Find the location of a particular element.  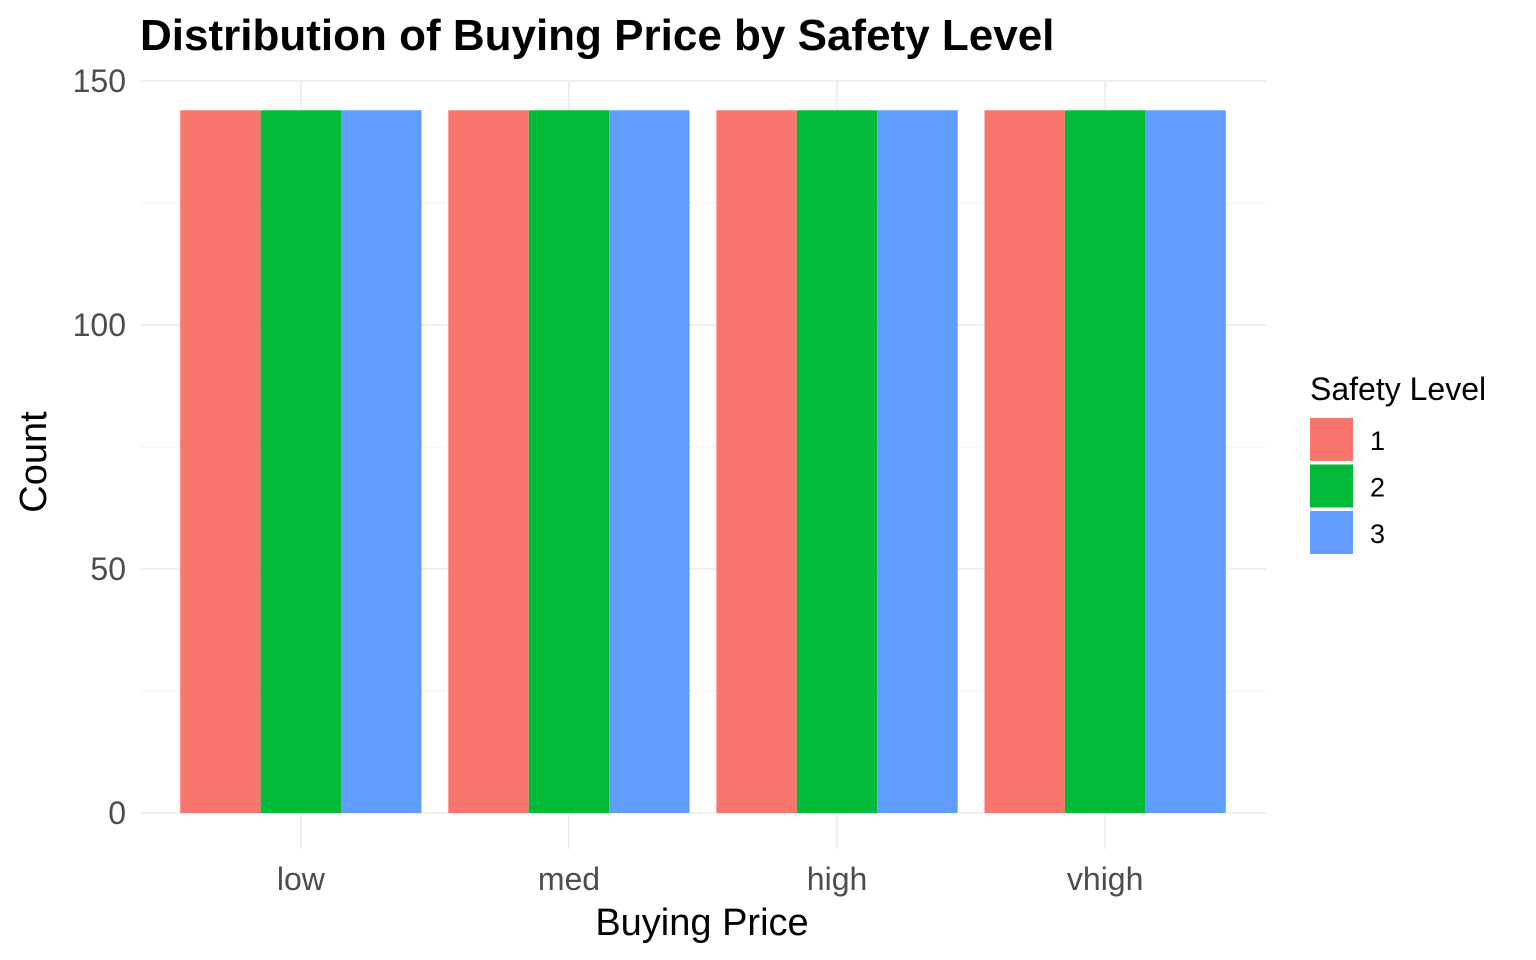

legend-label: 2 is located at coordinates (1377, 488).